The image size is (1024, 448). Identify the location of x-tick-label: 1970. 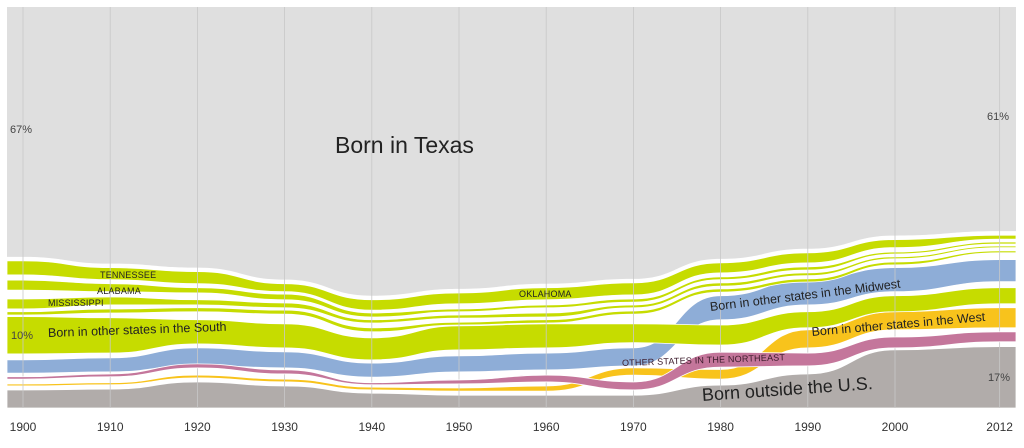
(633, 427).